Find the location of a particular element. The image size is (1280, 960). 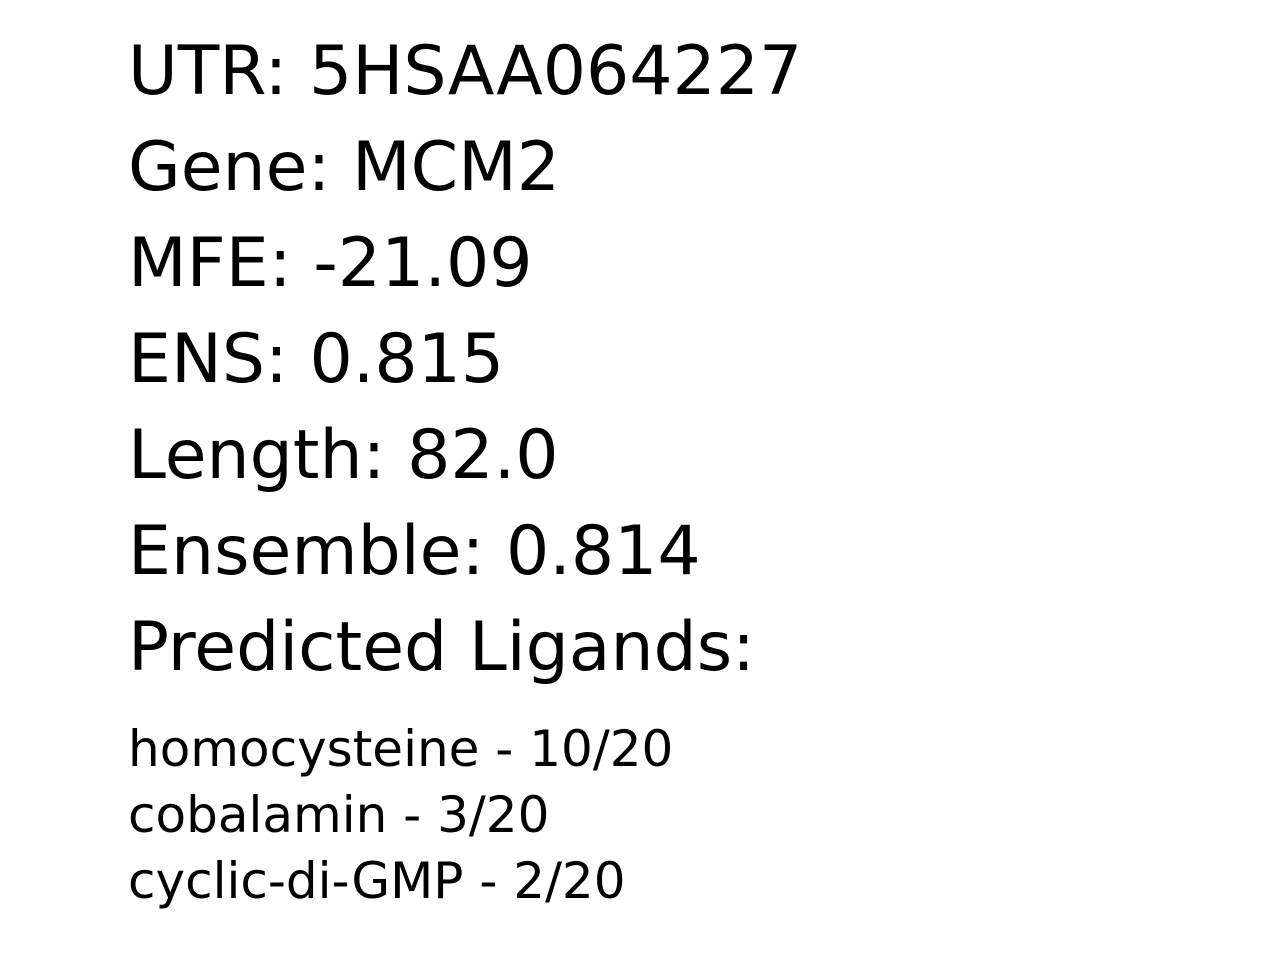

ens-label: ENS: 0.815 is located at coordinates (316, 359).